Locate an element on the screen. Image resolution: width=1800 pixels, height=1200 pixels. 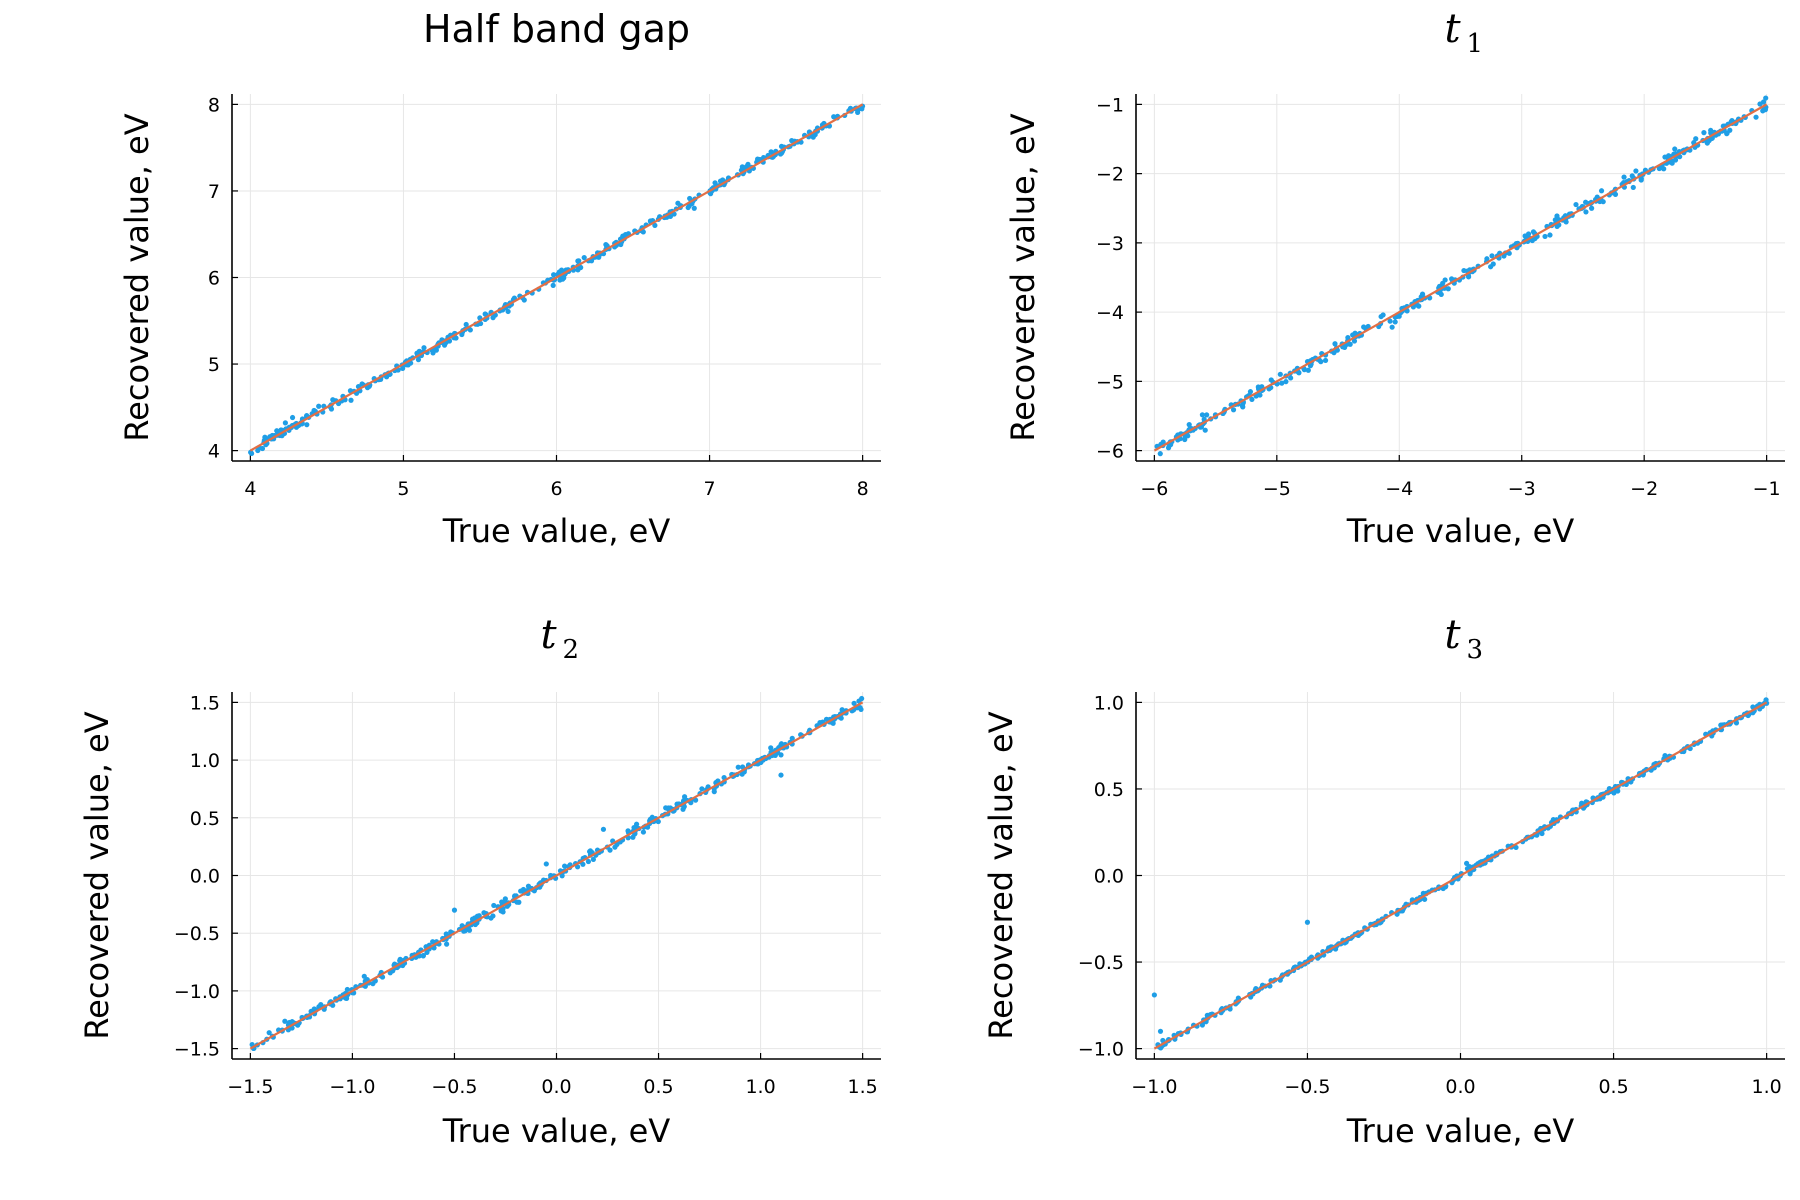
y-tick-label: −2 is located at coordinates (1110, 175).